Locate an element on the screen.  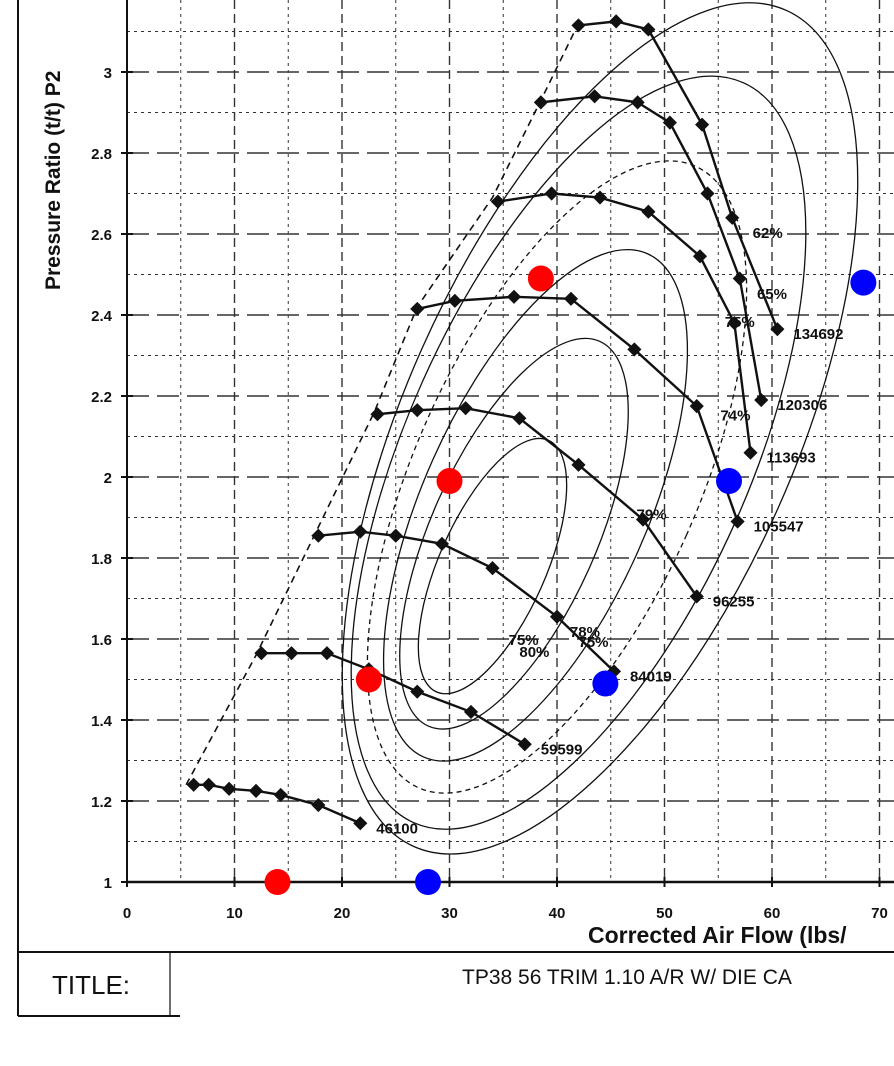
y-tick-label: 2.2 is located at coordinates (101, 397).